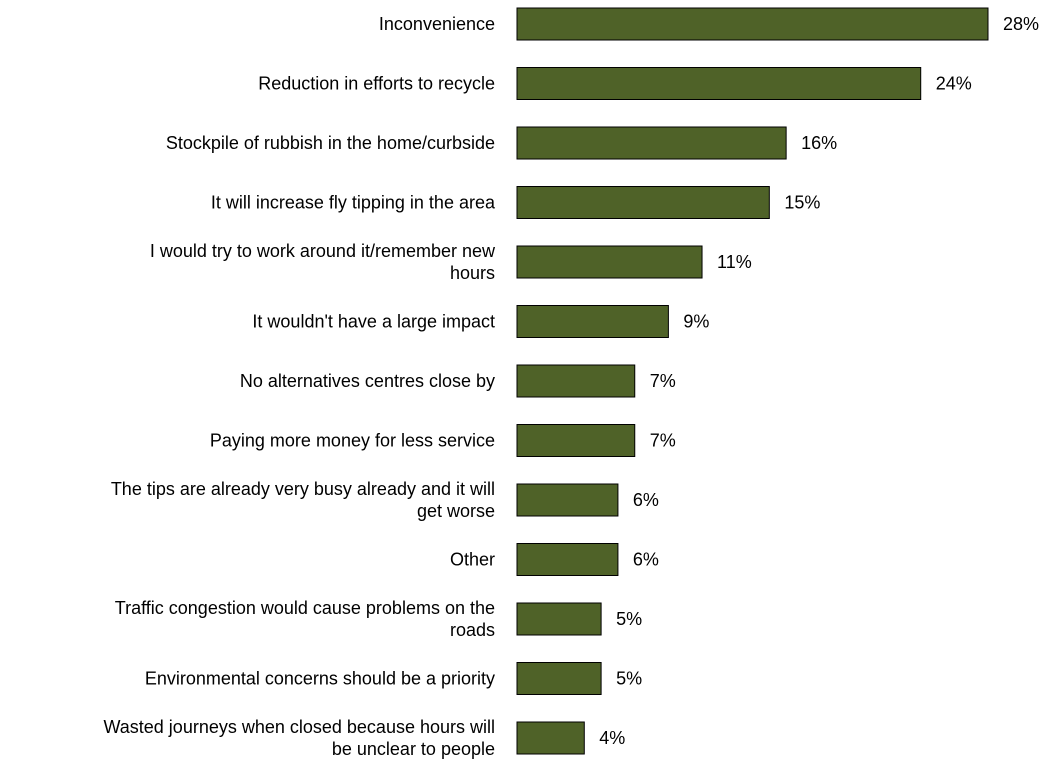 The width and height of the screenshot is (1048, 778). What do you see at coordinates (1021, 24) in the screenshot?
I see `value-label-1: 28%` at bounding box center [1021, 24].